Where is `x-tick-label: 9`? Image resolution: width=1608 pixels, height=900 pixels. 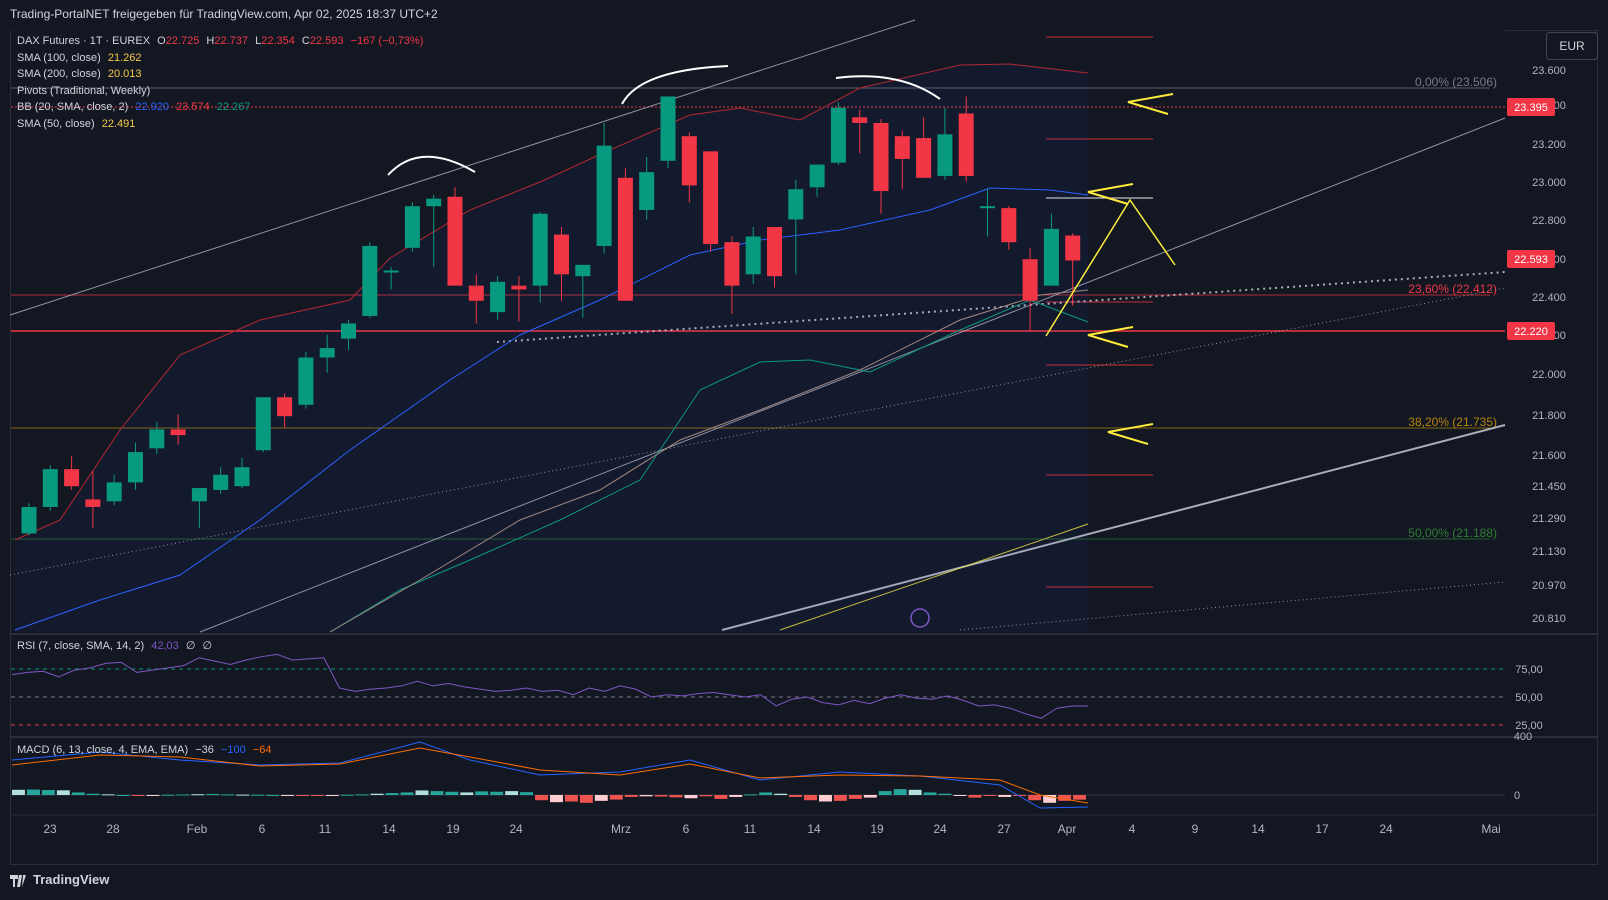
x-tick-label: 9 is located at coordinates (1195, 829).